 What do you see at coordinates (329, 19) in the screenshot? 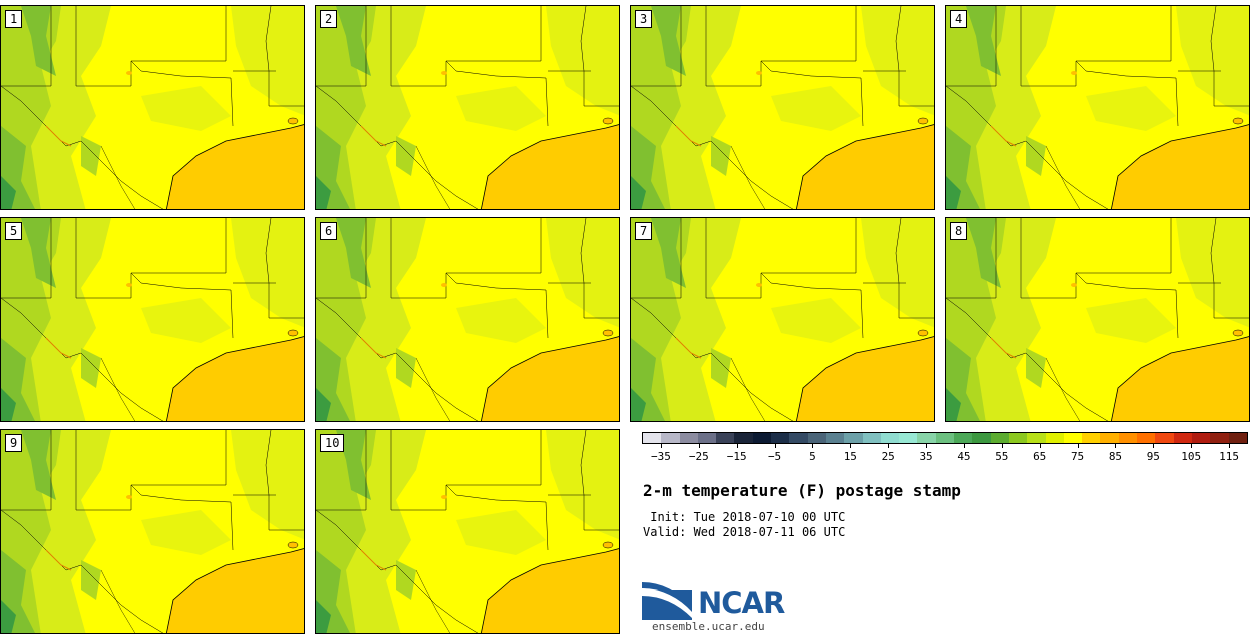
I see `panel-number: 2` at bounding box center [329, 19].